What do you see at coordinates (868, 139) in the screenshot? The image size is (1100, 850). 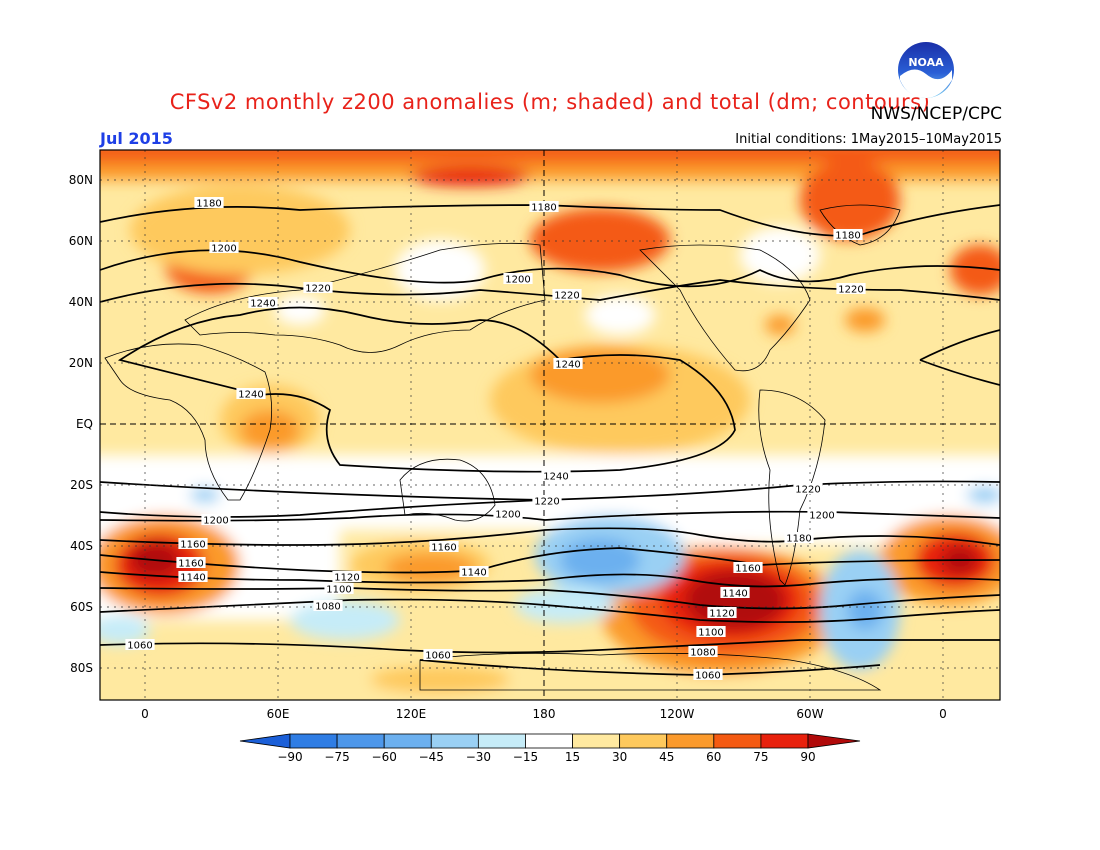 I see `initial-conditions: Initial conditions: 1May2015–10May2015` at bounding box center [868, 139].